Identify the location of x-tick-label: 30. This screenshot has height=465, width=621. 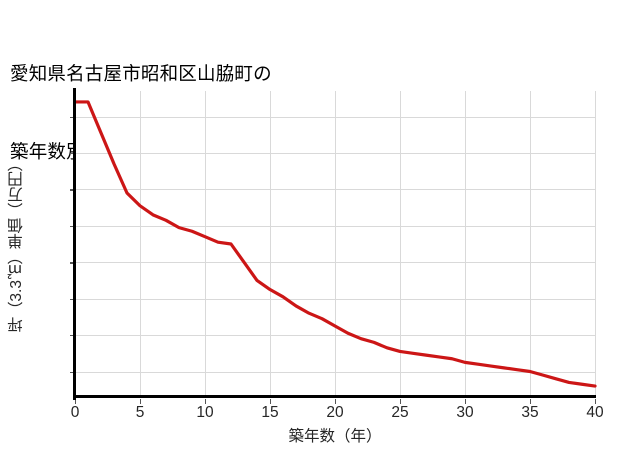
(465, 412).